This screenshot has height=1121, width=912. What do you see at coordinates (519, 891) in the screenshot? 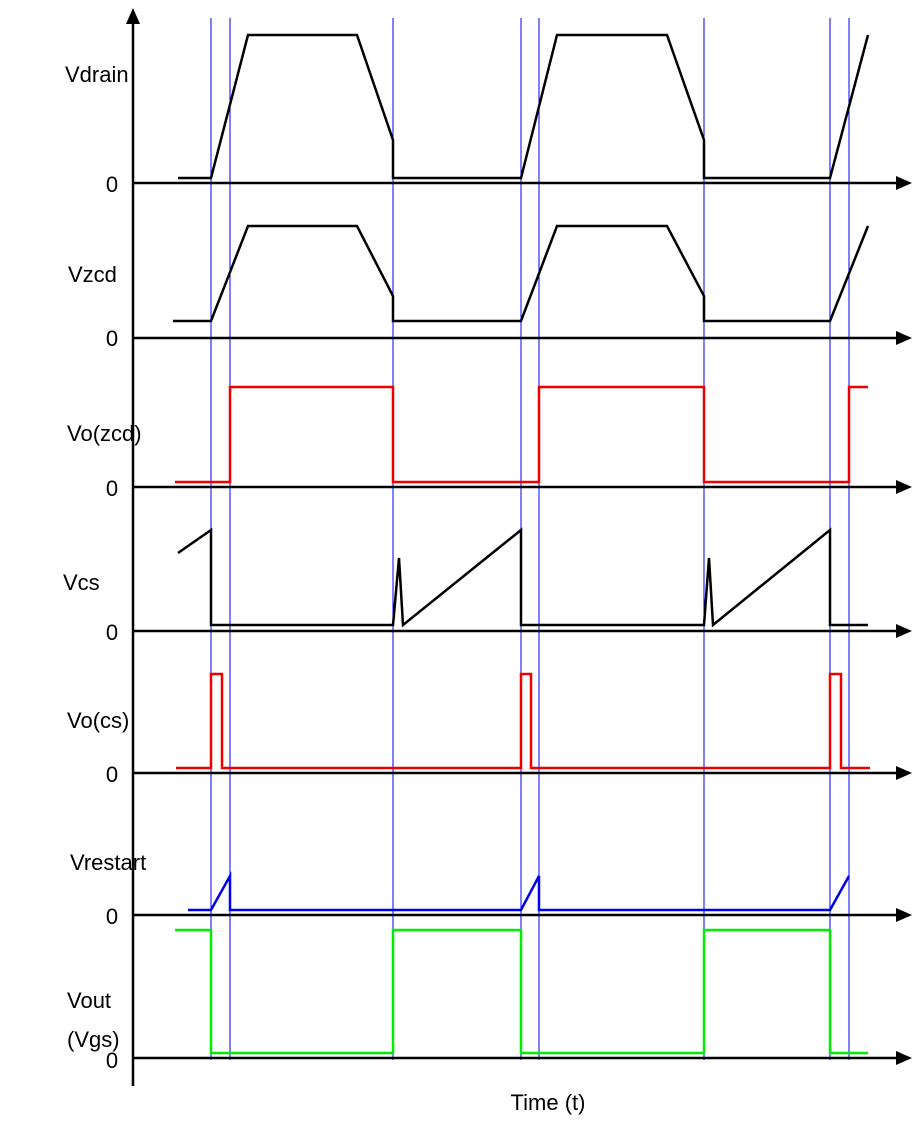
I see `vrestart-waveform` at bounding box center [519, 891].